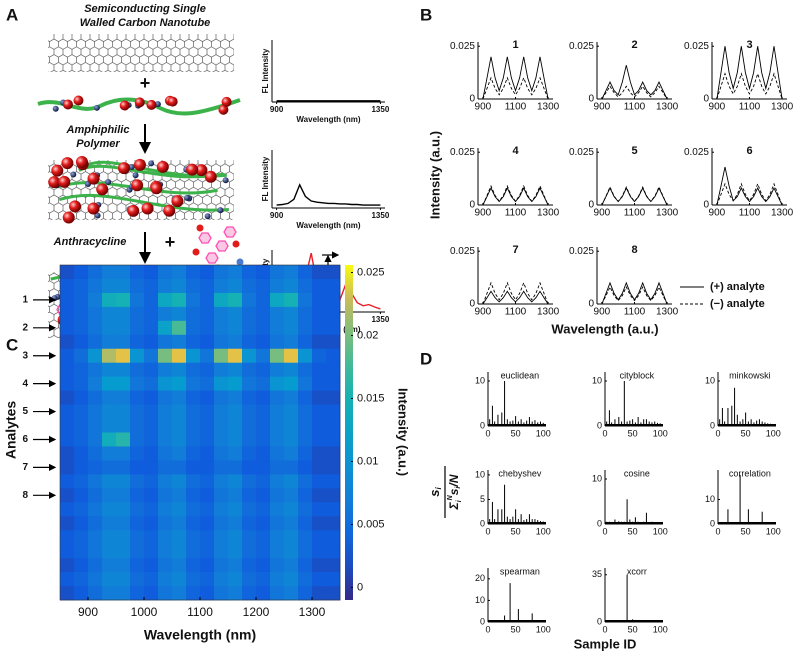 This screenshot has height=654, width=800. What do you see at coordinates (637, 375) in the screenshot?
I see `subplot-title: cityblock` at bounding box center [637, 375].